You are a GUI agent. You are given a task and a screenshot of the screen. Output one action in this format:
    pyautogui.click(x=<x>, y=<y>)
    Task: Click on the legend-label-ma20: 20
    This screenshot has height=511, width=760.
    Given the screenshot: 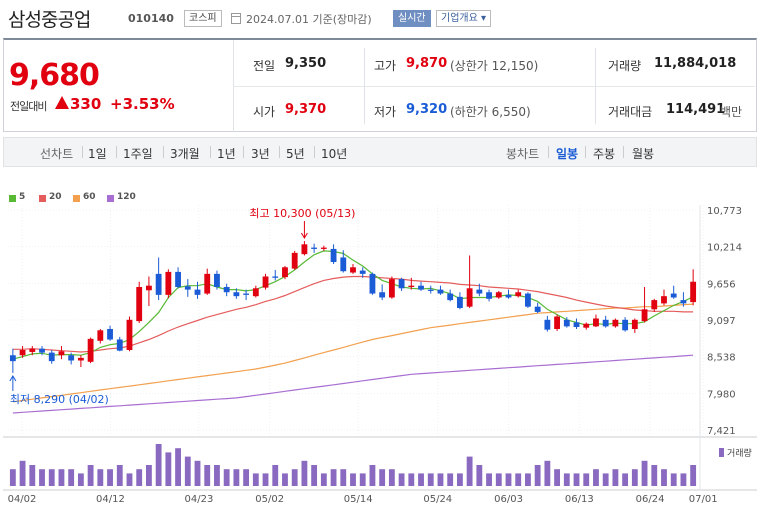 What is the action you would take?
    pyautogui.click(x=55, y=197)
    